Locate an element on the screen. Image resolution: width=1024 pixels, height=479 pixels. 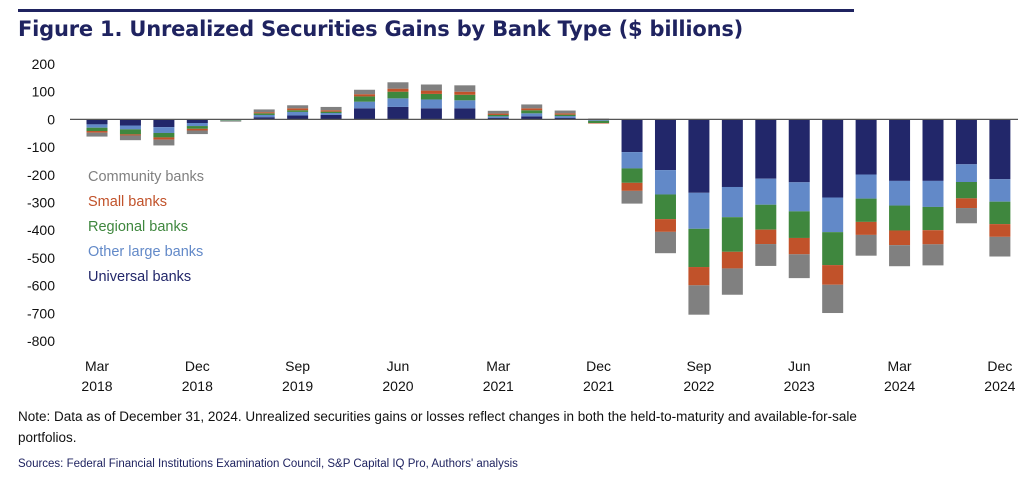
y-tick-label: -100 is located at coordinates (41, 147).